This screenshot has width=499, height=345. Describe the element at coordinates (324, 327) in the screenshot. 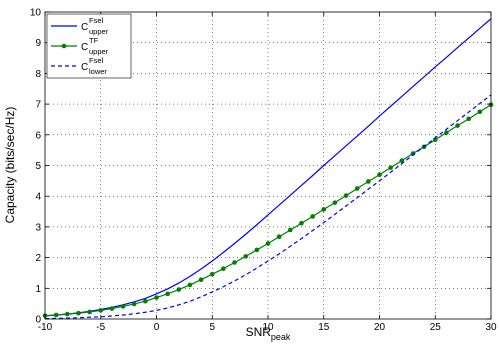

I see `x-tick-label: 15` at that location.